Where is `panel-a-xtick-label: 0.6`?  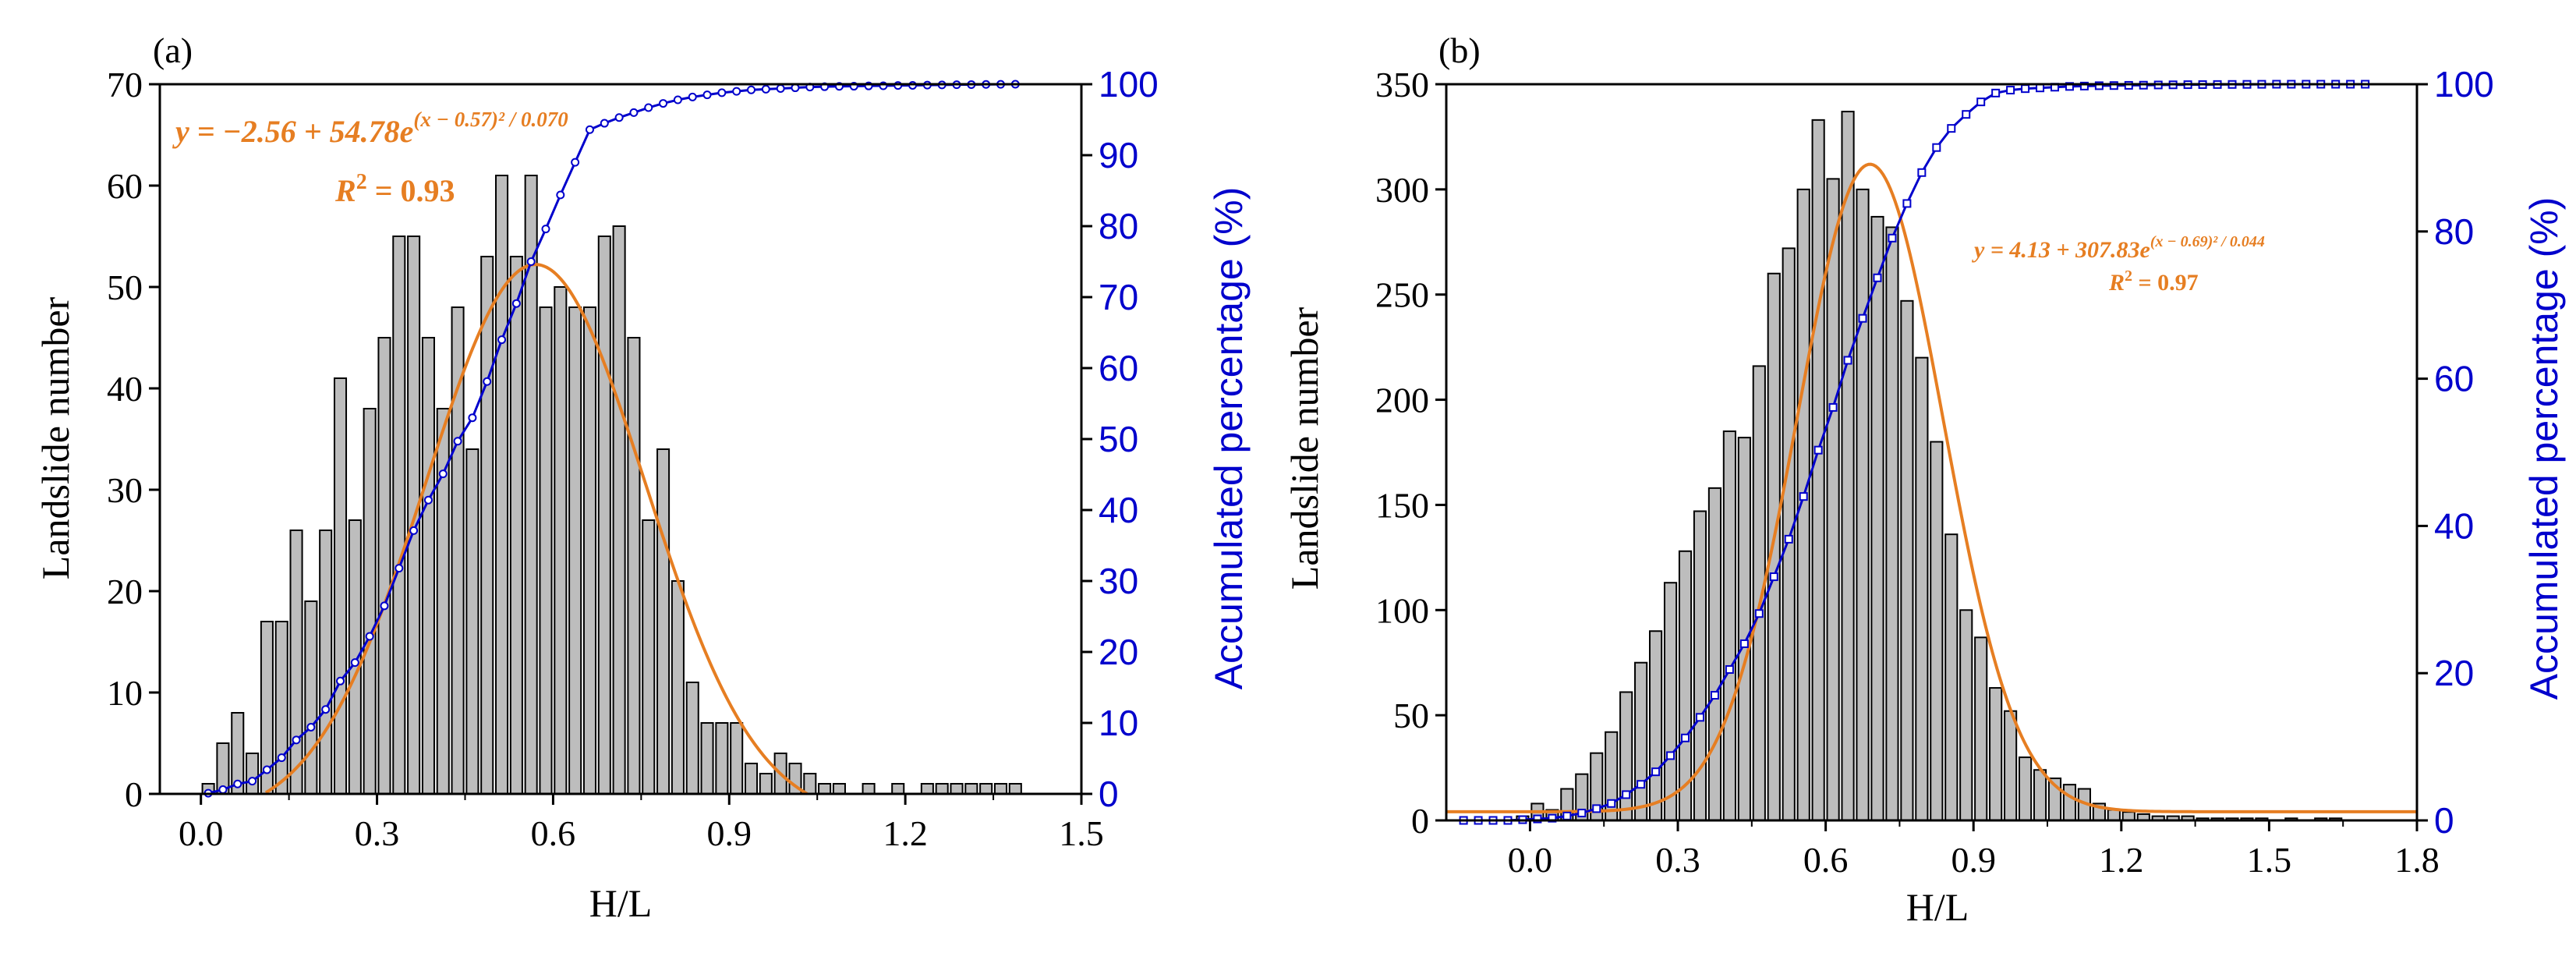
panel-a-xtick-label: 0.6 is located at coordinates (553, 833).